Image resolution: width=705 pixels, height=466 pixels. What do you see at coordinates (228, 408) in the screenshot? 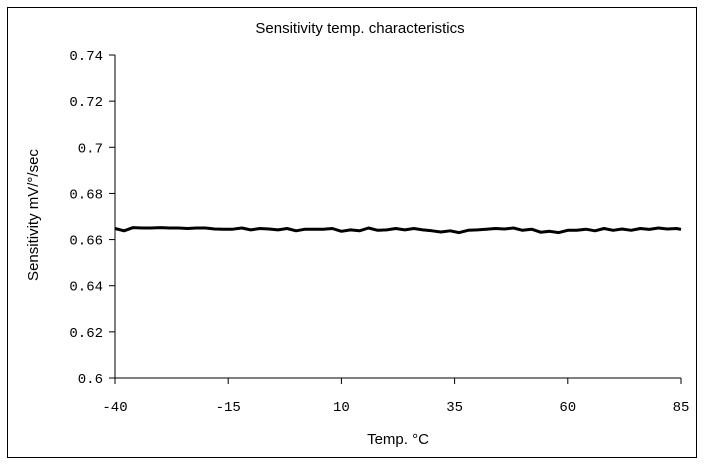
I see `x-tick-label: -15` at bounding box center [228, 408].